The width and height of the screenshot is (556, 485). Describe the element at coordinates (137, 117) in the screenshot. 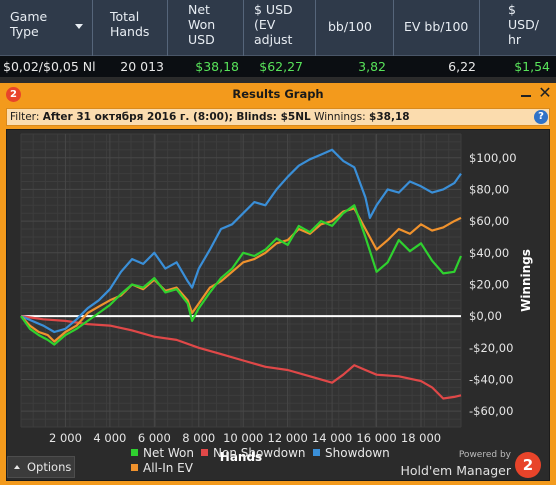

I see `filter-date: After 31 октября 2016 г. (8:00);` at that location.